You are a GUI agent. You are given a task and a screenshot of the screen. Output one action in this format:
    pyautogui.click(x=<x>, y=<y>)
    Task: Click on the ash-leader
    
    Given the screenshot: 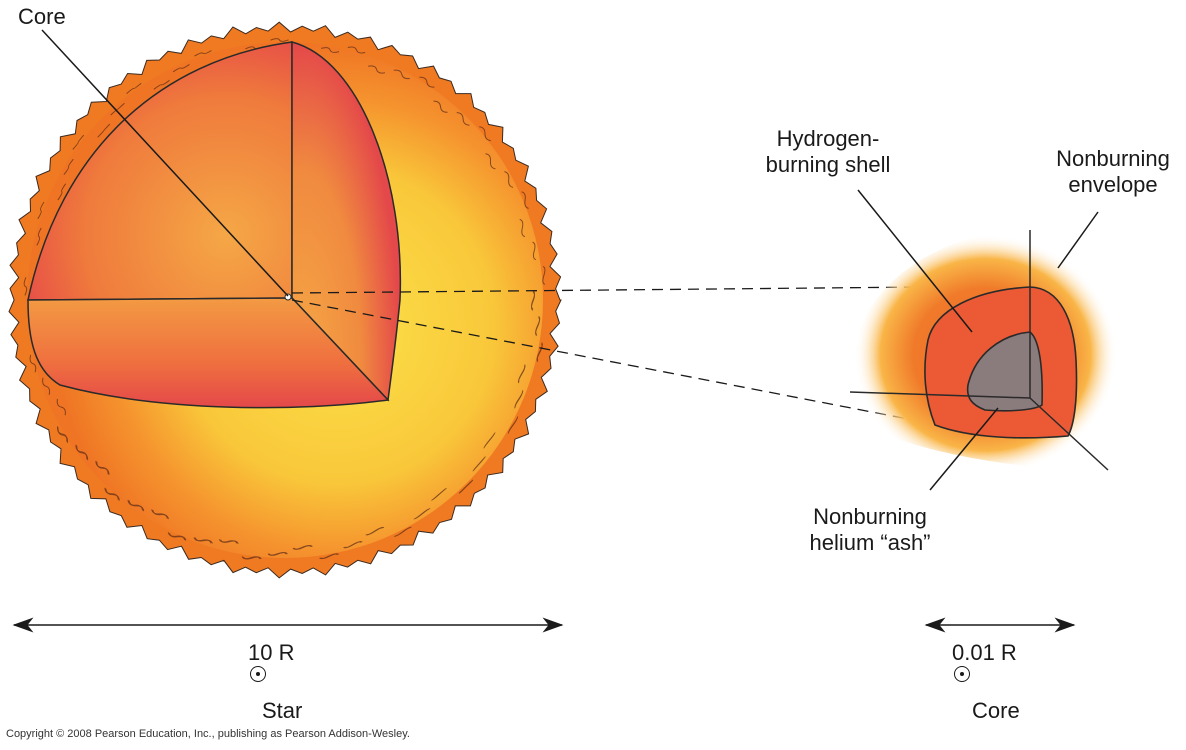 What is the action you would take?
    pyautogui.click(x=964, y=449)
    